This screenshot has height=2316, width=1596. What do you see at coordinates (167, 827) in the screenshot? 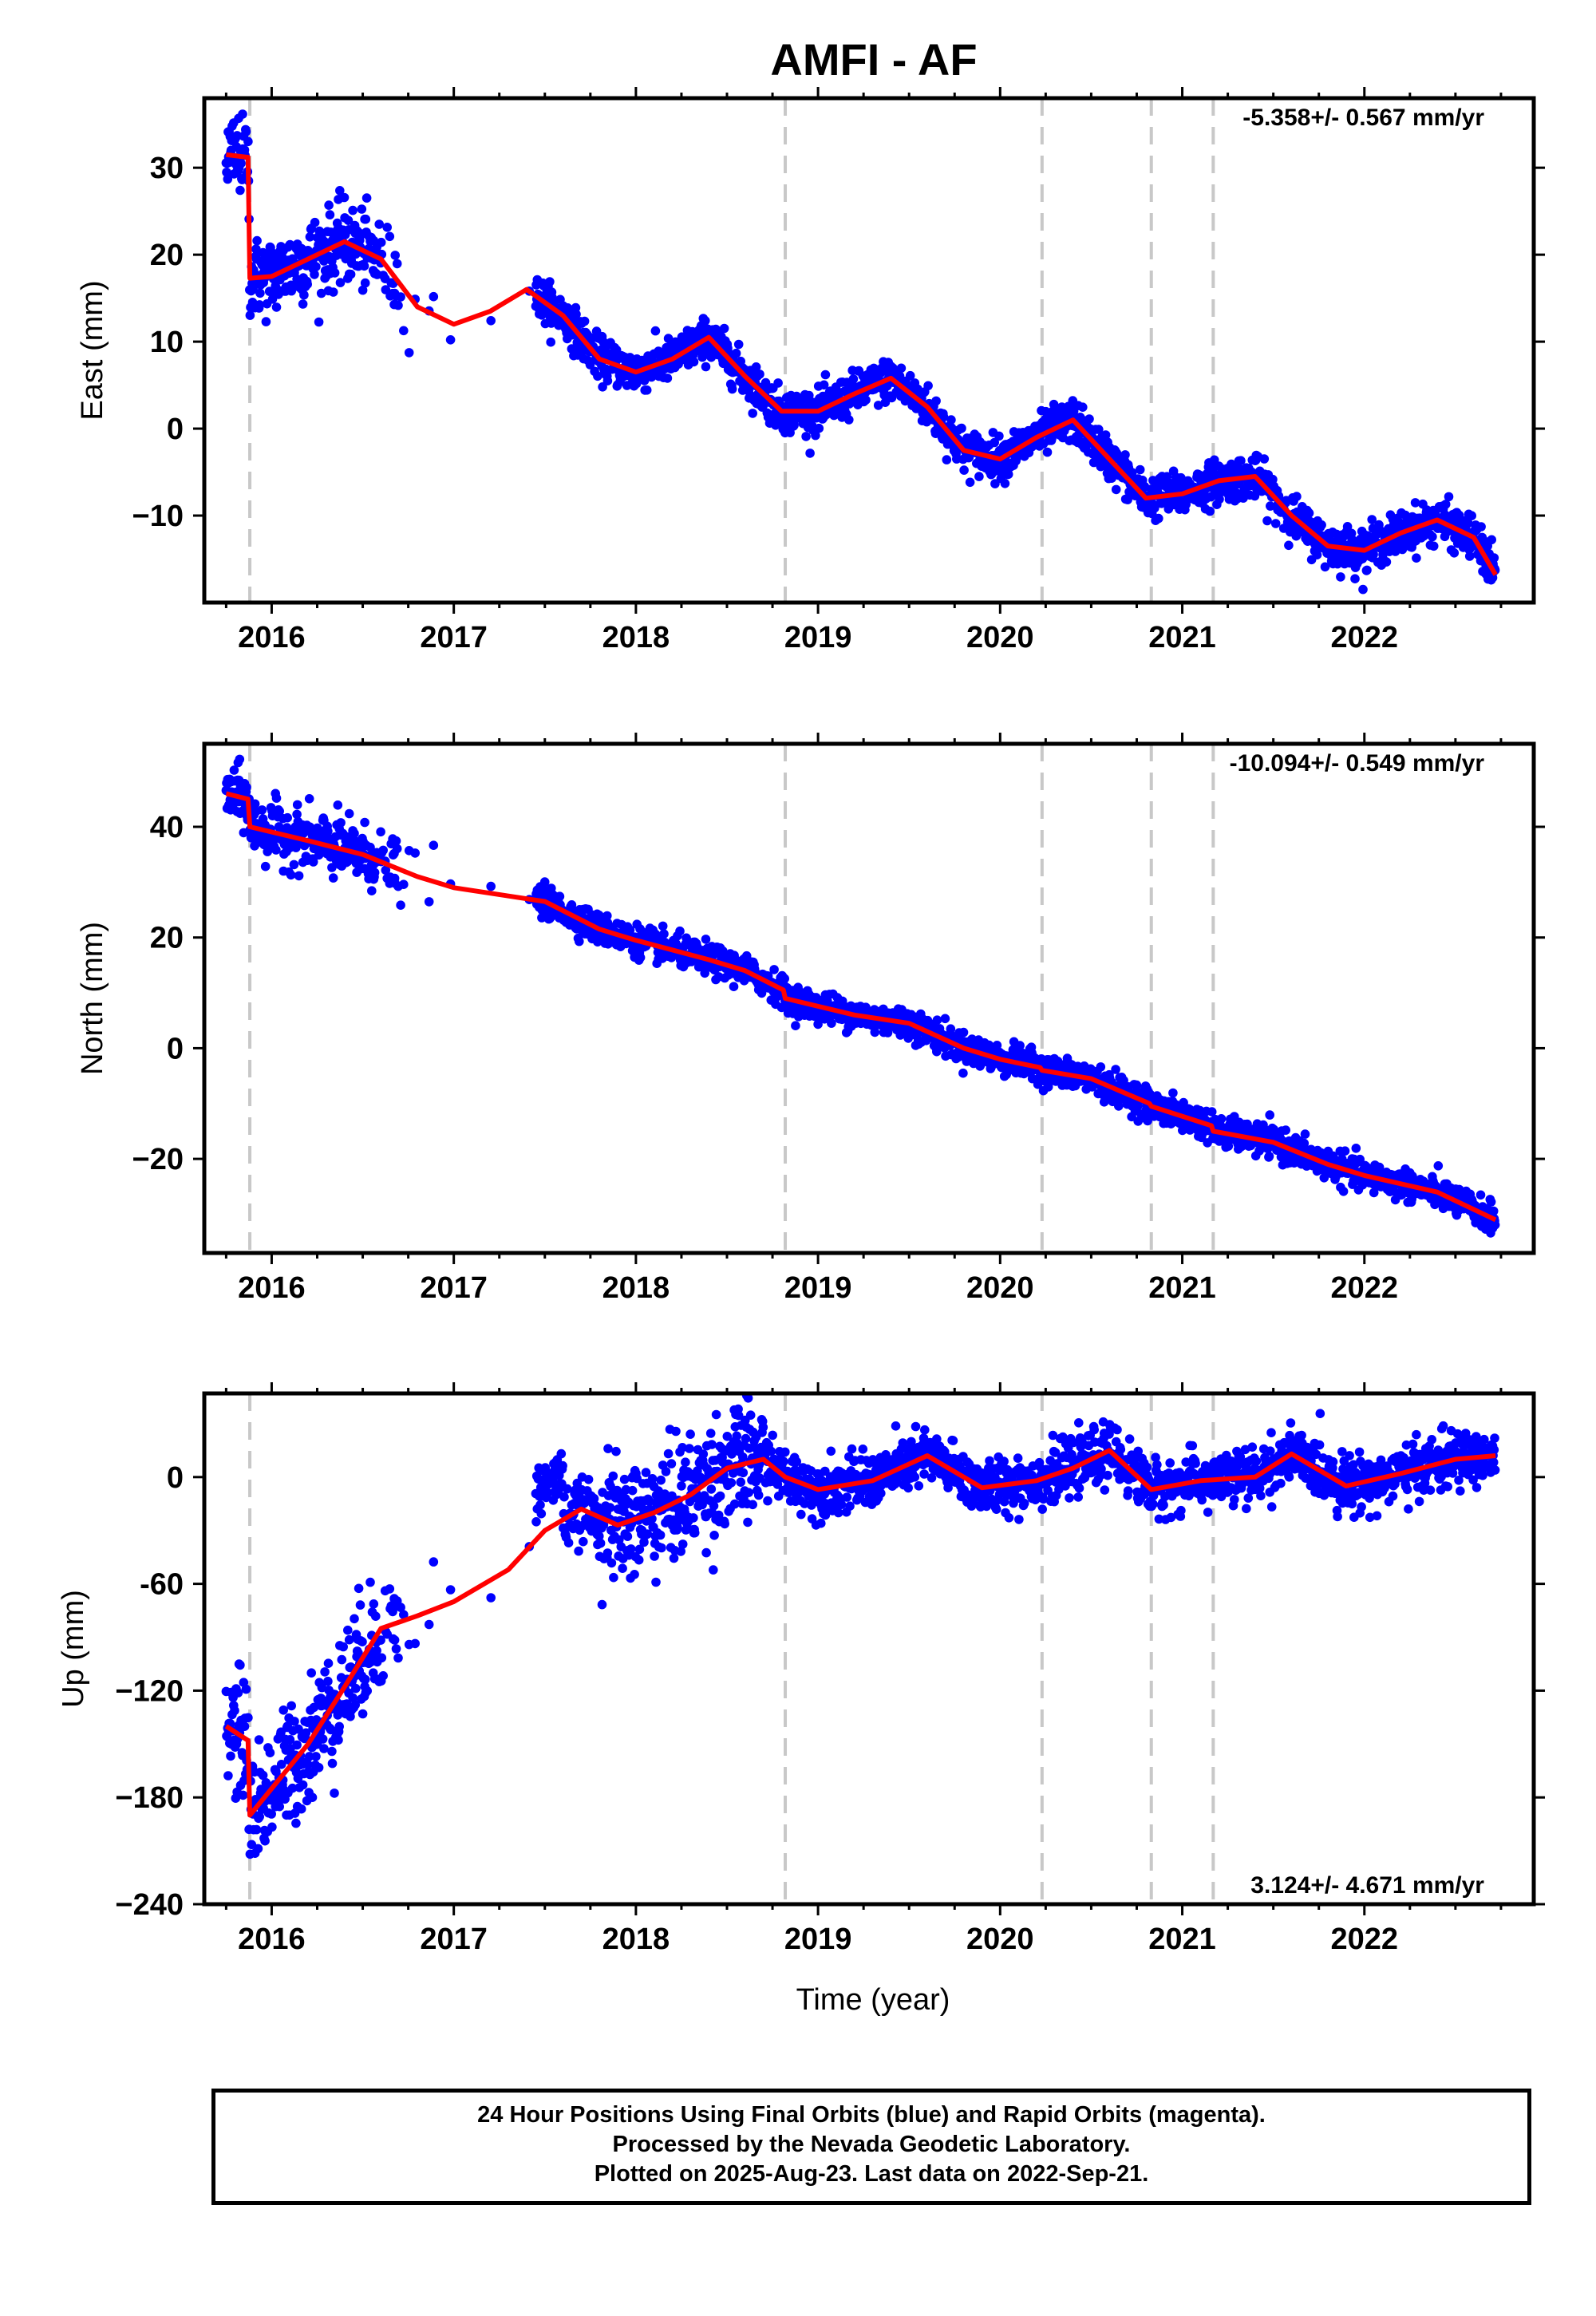
I see `y-tick-label: 40` at bounding box center [167, 827].